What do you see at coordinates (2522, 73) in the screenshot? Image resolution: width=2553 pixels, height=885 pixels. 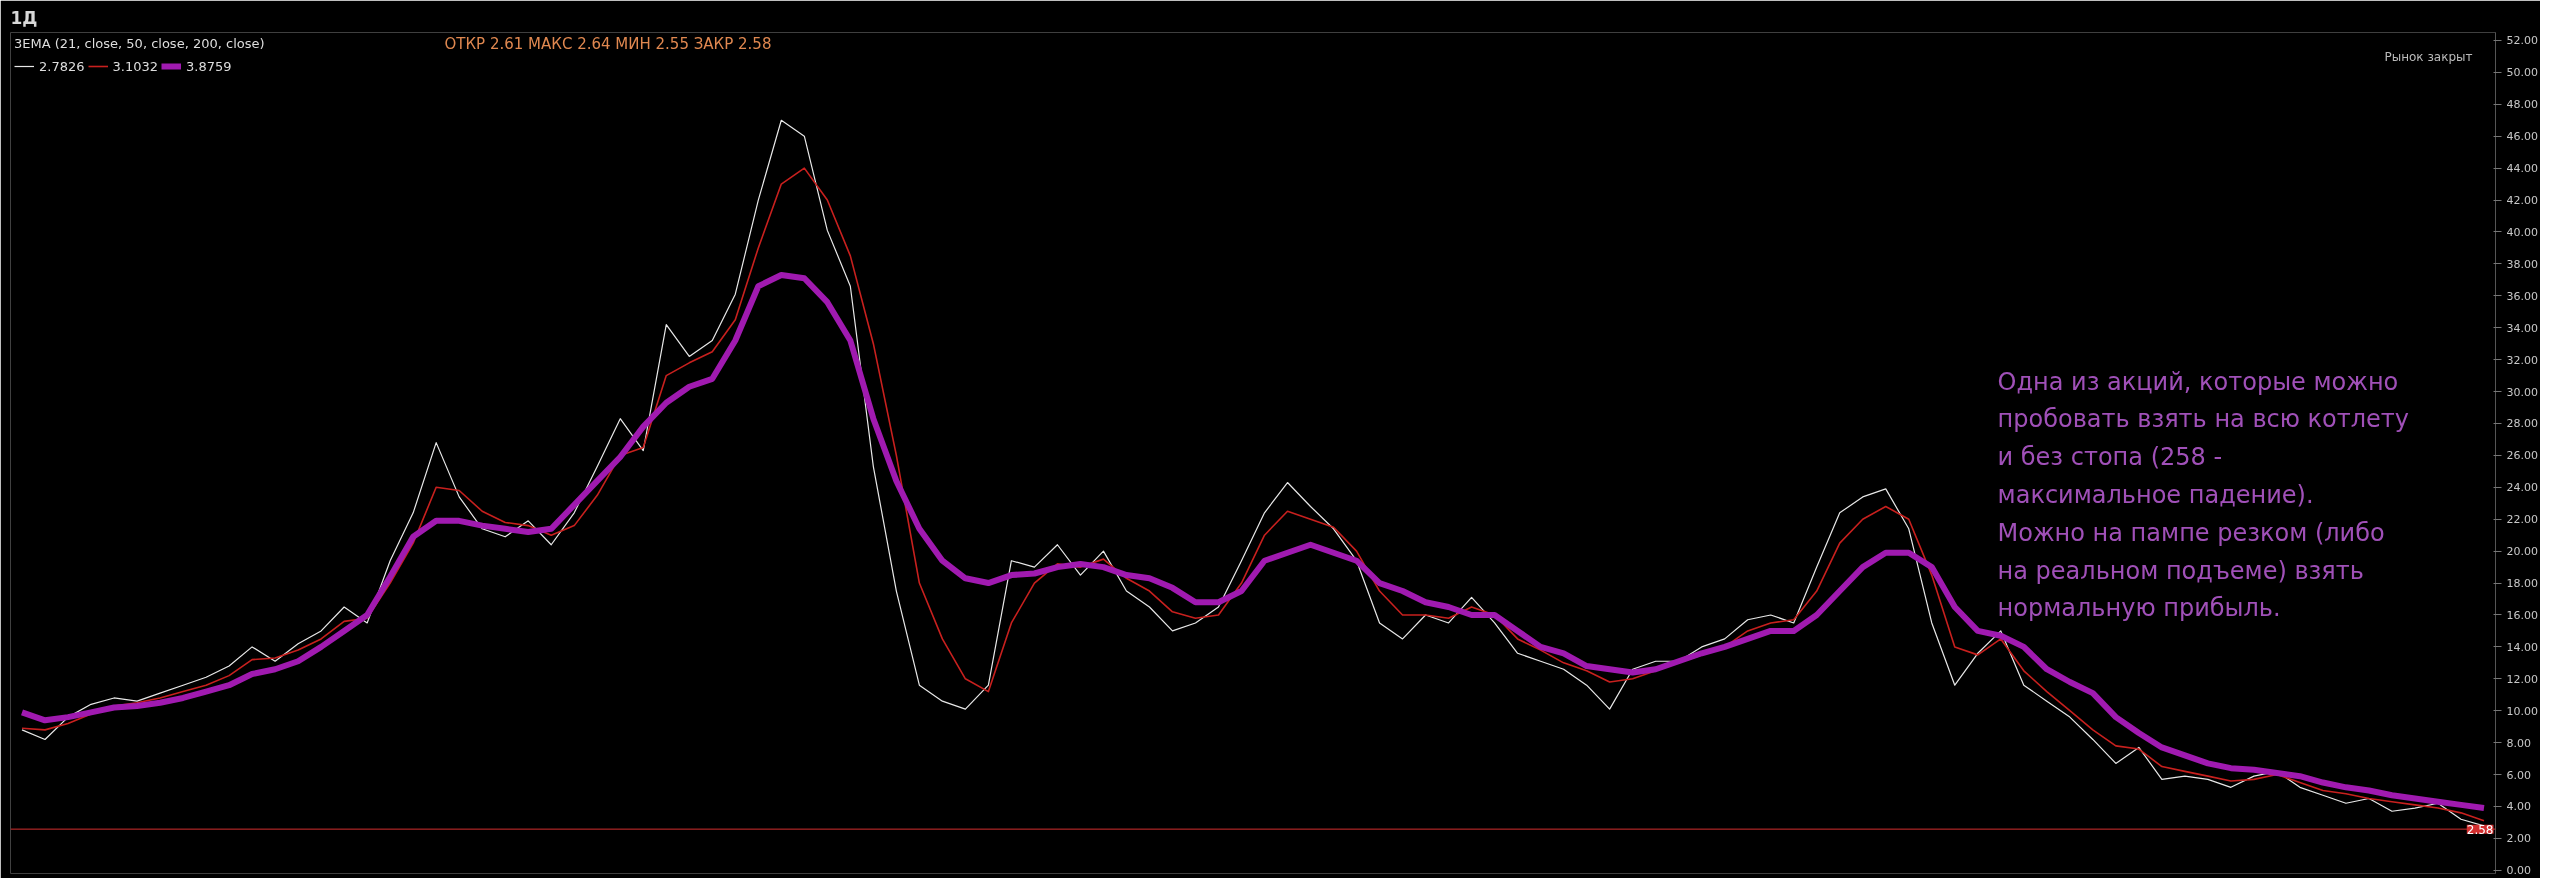 I see `y-tick-label: 50.00` at bounding box center [2522, 73].